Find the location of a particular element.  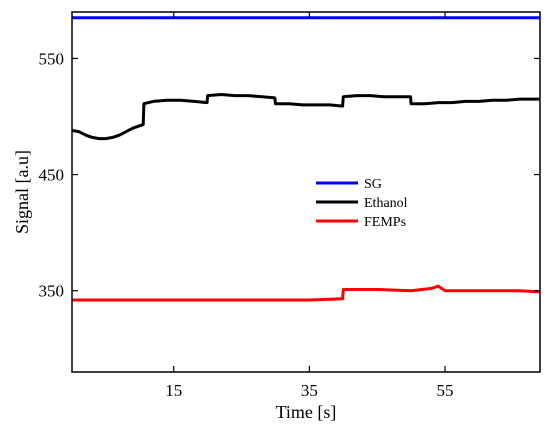

y-tick-label: 350 is located at coordinates (52, 291).